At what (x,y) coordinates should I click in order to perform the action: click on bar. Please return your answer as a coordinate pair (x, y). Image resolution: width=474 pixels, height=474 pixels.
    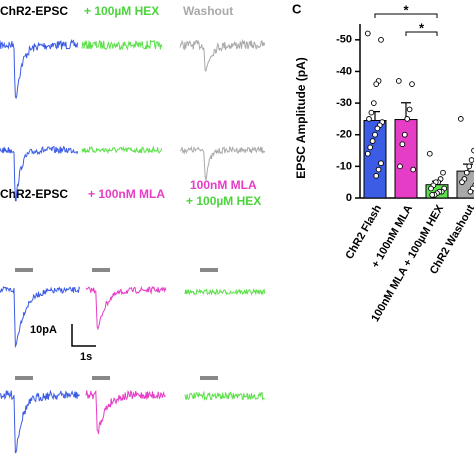
    Looking at the image, I should click on (406, 159).